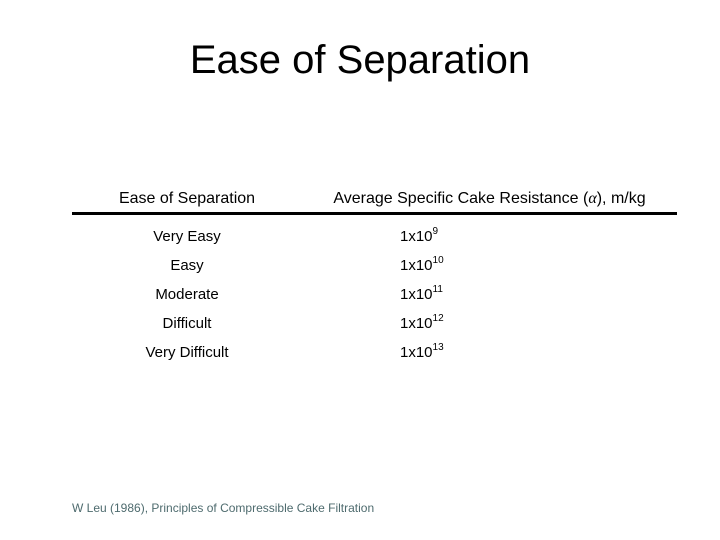 This screenshot has height=540, width=720. What do you see at coordinates (435, 231) in the screenshot?
I see `resistance-exponent: 9` at bounding box center [435, 231].